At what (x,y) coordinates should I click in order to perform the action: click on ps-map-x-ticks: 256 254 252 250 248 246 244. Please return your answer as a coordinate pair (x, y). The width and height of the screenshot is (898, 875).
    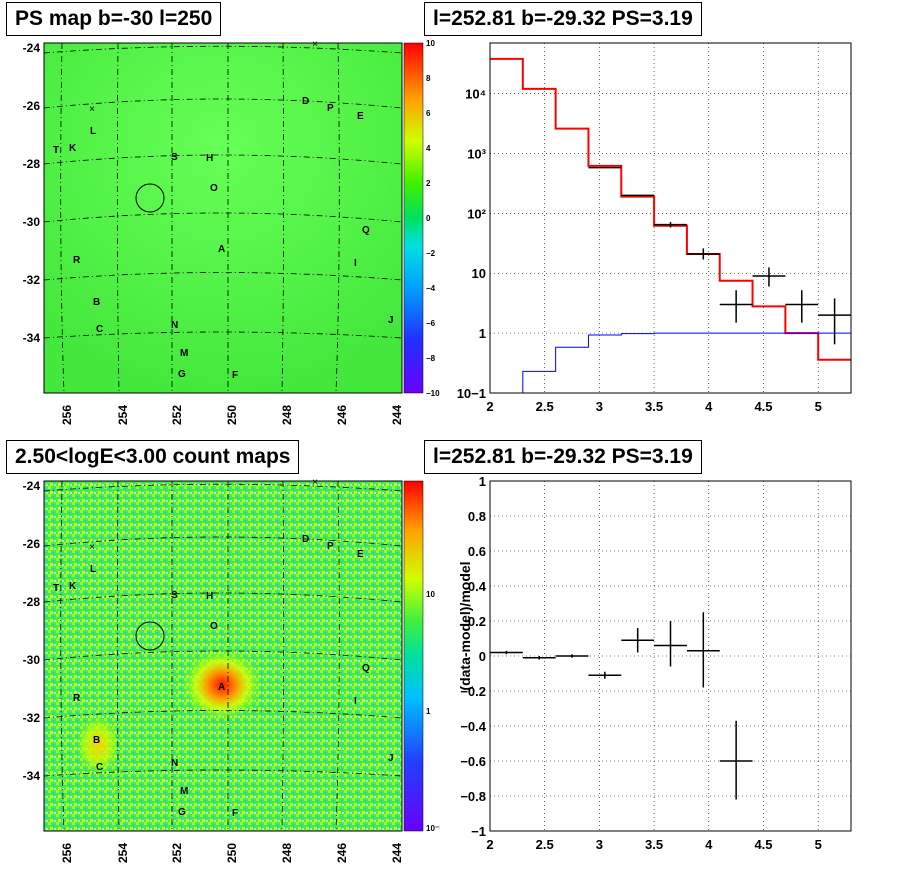
    Looking at the image, I should click on (232, 415).